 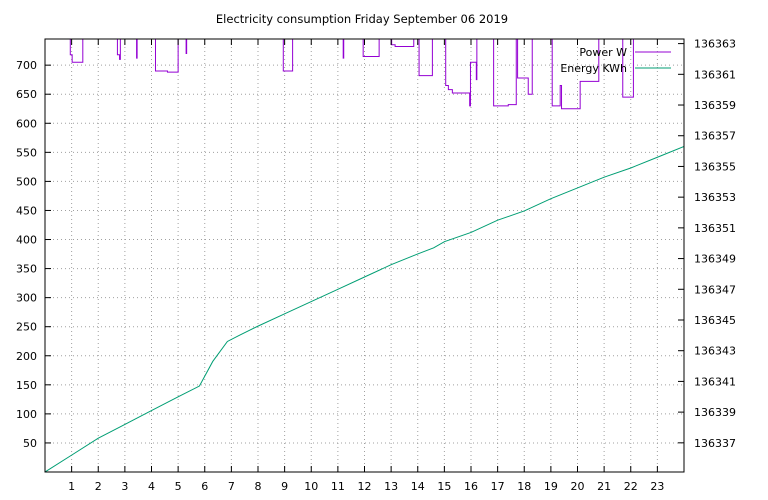 What do you see at coordinates (615, 60) in the screenshot?
I see `legend: Power W Energy KWh` at bounding box center [615, 60].